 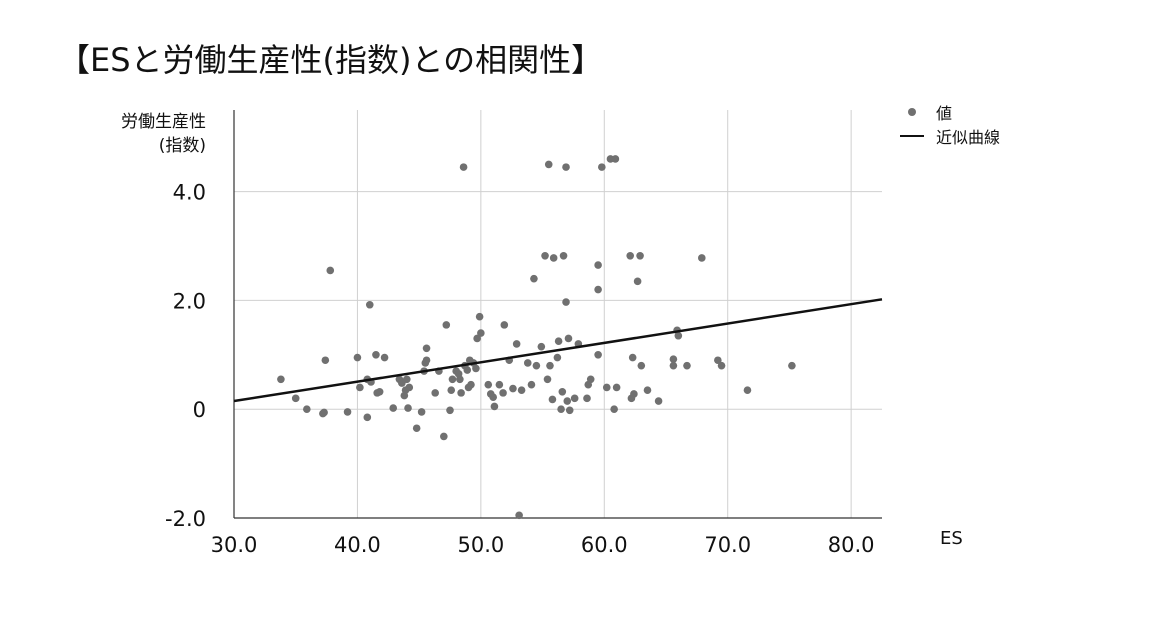 What do you see at coordinates (199, 410) in the screenshot?
I see `y-tick-label: 0` at bounding box center [199, 410].